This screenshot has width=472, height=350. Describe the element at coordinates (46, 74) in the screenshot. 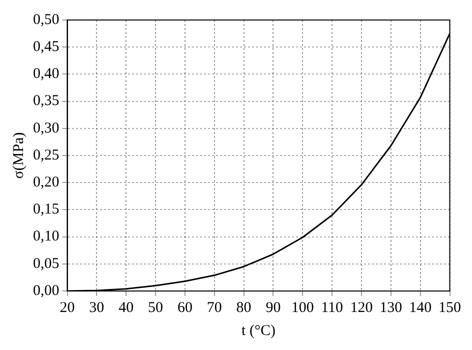

I see `y-tick-label: 0,40` at that location.